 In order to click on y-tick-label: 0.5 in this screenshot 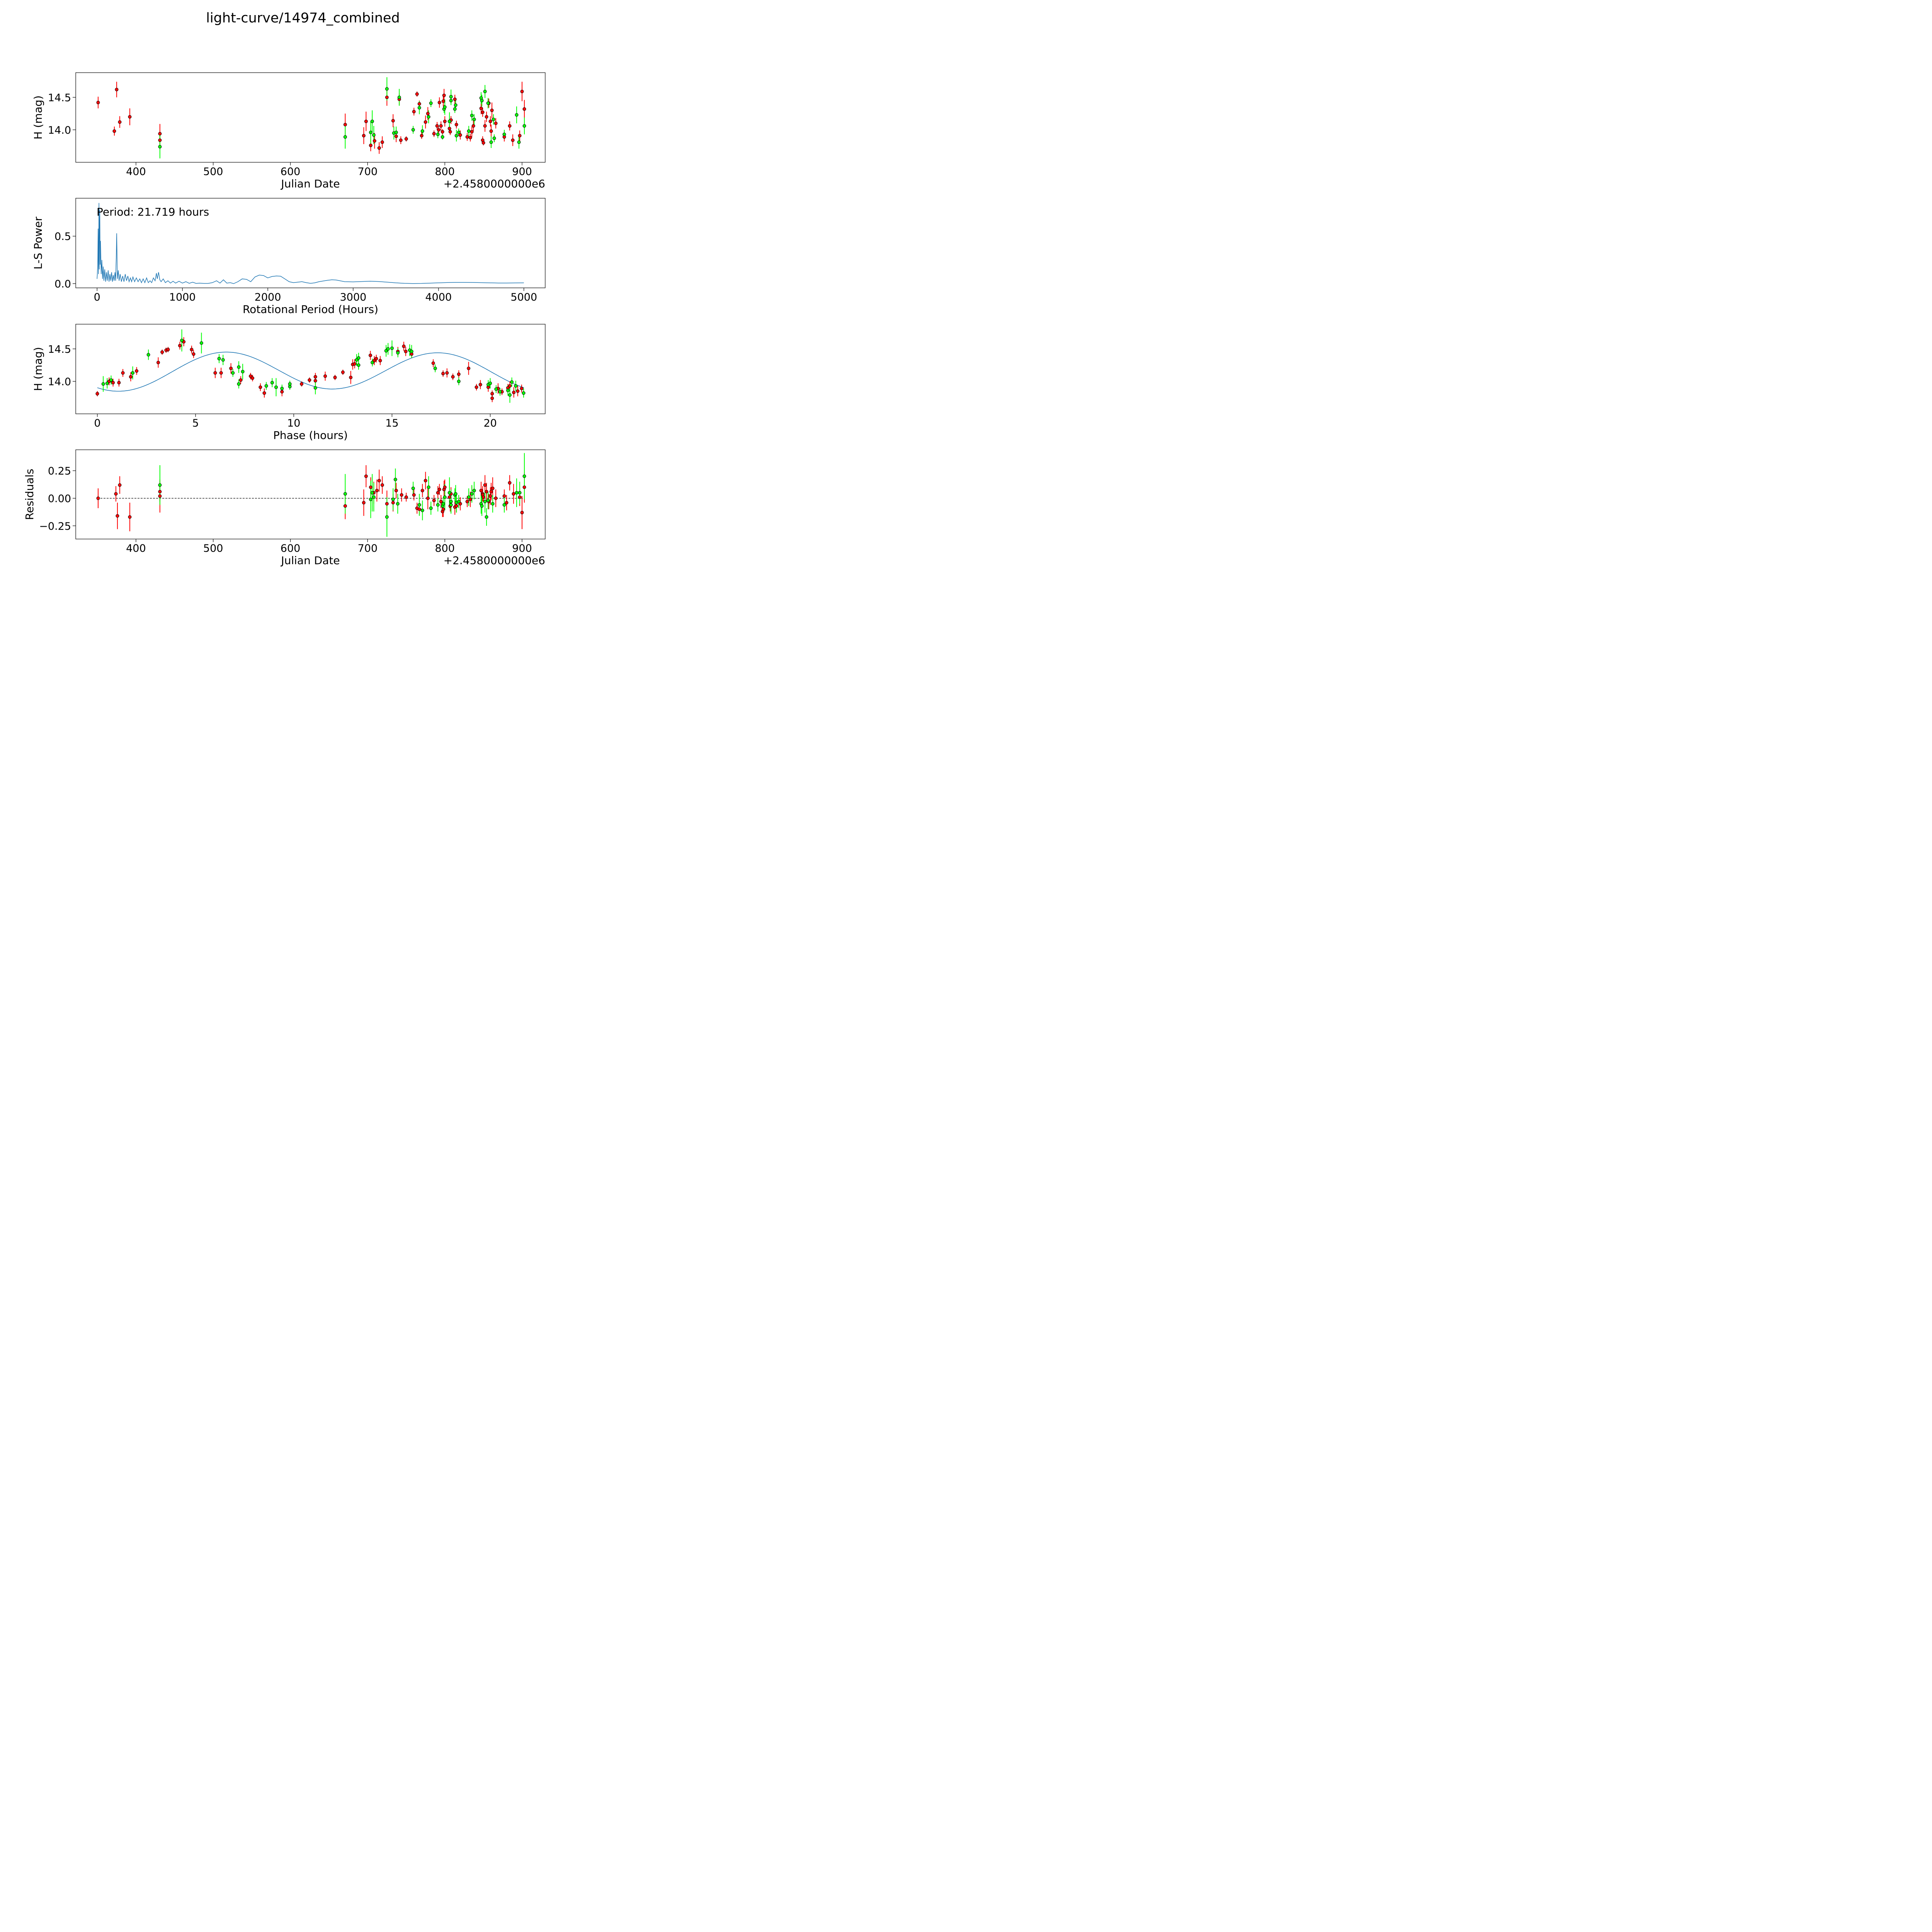, I will do `click(62, 237)`.